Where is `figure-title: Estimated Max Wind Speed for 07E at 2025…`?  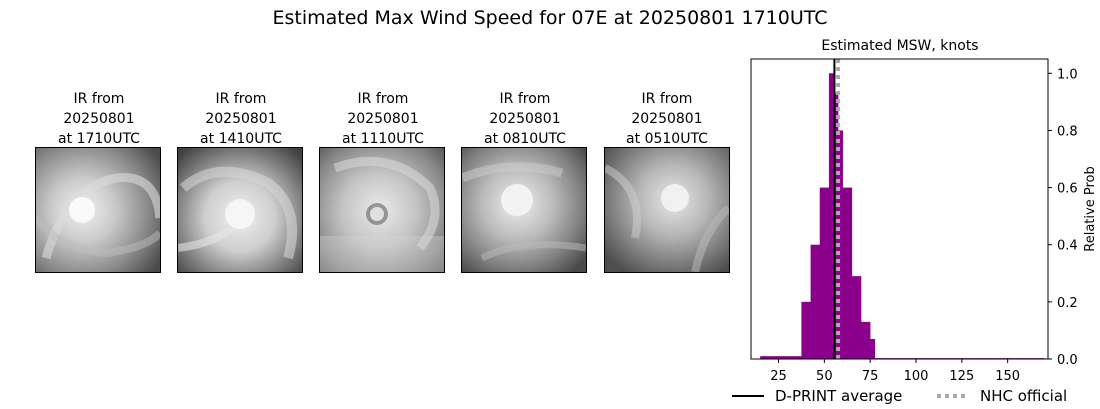 figure-title: Estimated Max Wind Speed for 07E at 2025… is located at coordinates (550, 18).